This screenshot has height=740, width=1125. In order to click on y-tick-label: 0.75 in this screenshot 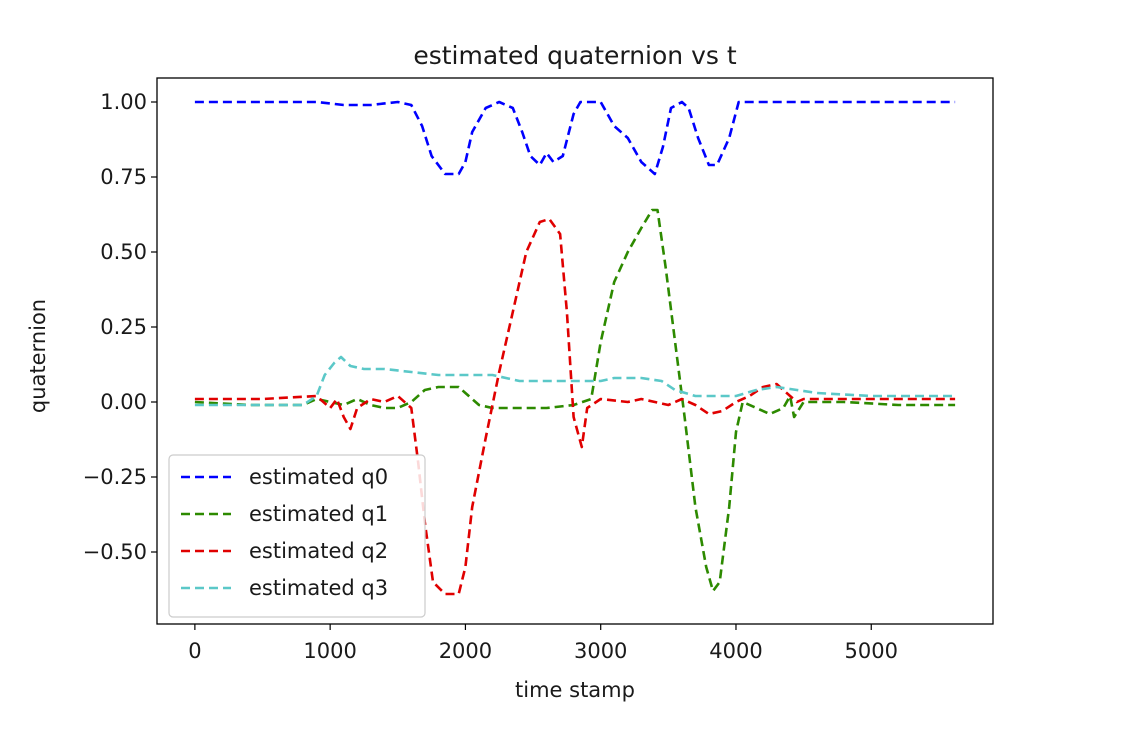, I will do `click(123, 177)`.